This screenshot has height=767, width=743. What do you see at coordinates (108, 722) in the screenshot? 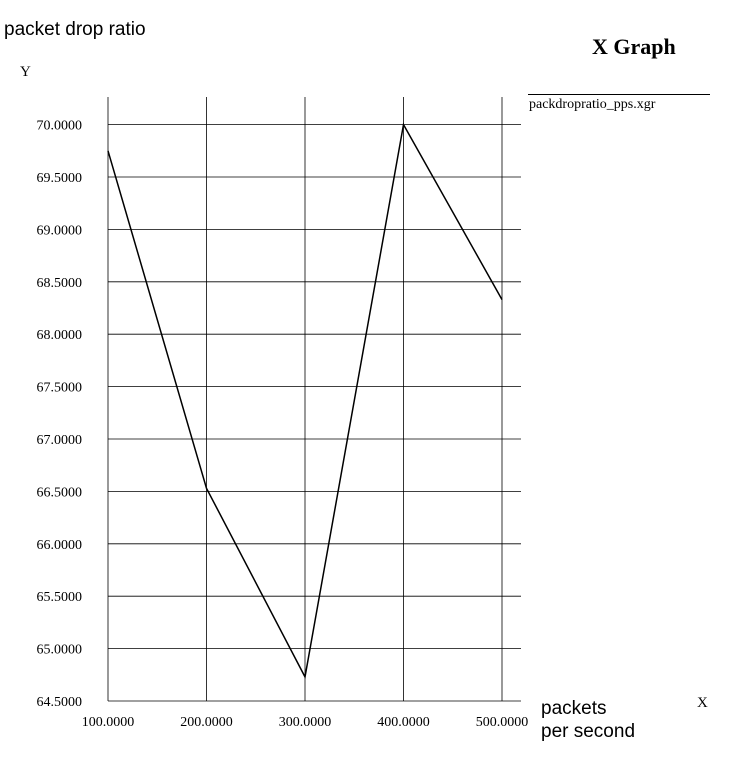
I see `x-tick-label: 100.0000` at bounding box center [108, 722].